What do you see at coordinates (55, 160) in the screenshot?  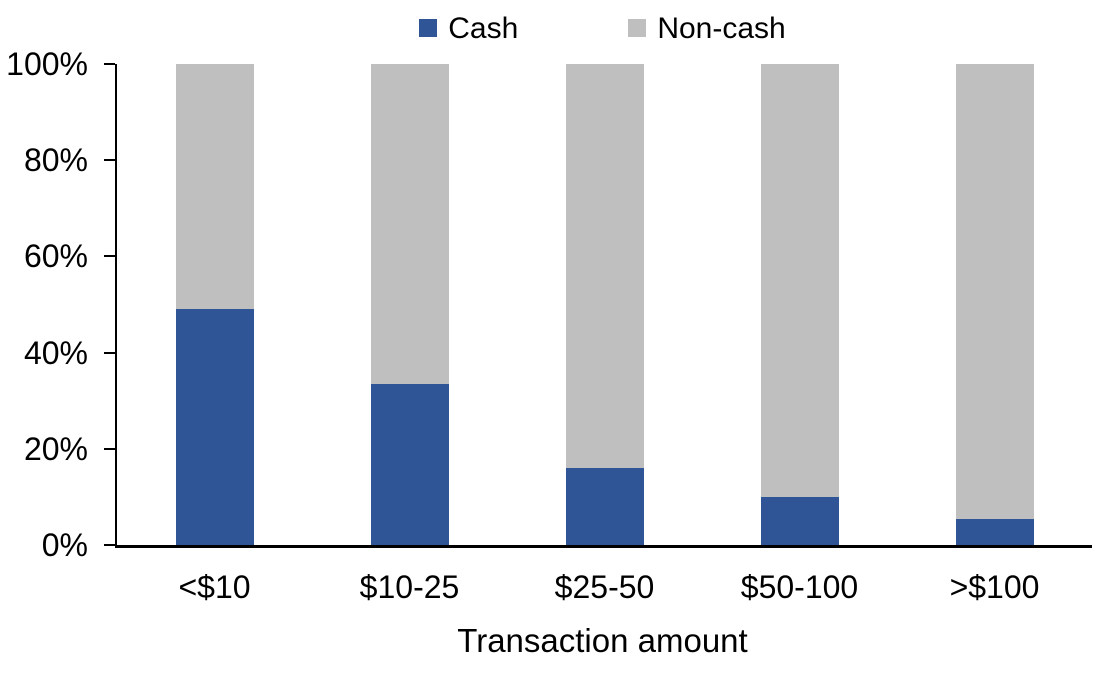 I see `y-tick-label: 80%` at bounding box center [55, 160].